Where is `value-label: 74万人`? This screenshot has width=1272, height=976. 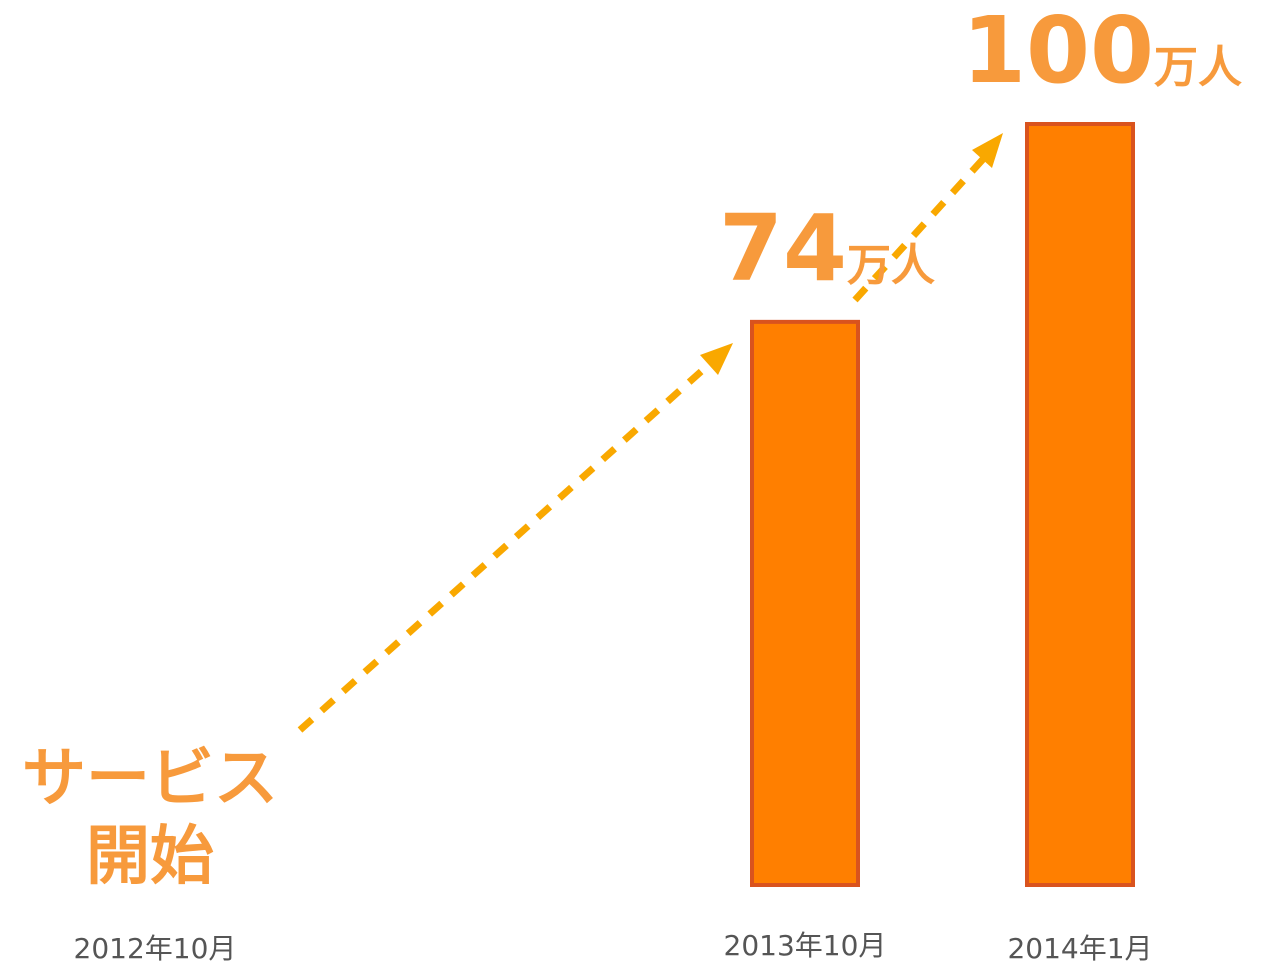 value-label: 74万人 is located at coordinates (827, 248).